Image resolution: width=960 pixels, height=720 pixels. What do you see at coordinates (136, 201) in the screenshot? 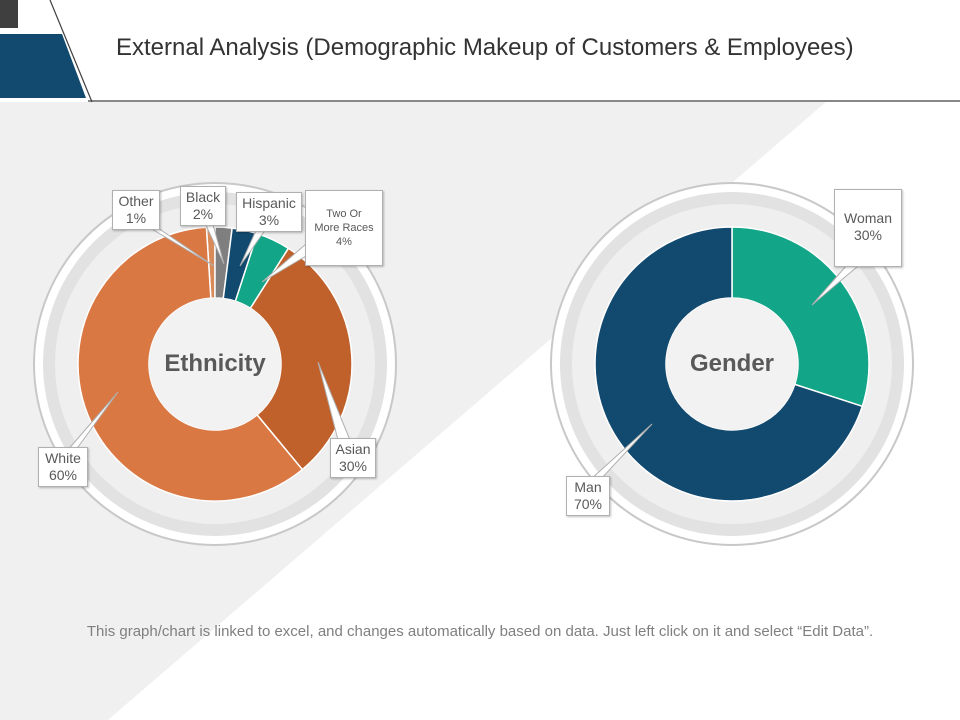
I see `label-other-name: Other` at bounding box center [136, 201].